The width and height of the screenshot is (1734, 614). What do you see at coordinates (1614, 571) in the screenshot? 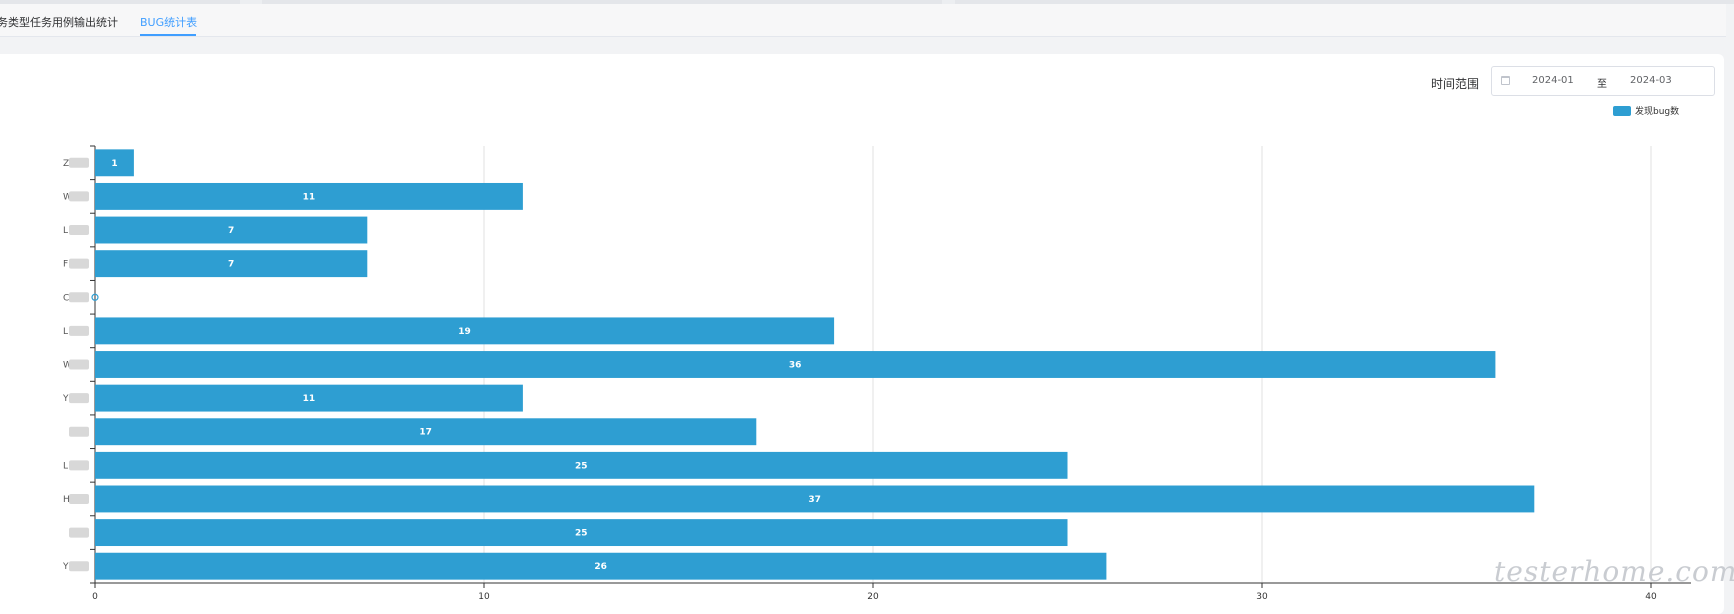
I see `watermark: testerhome.com` at bounding box center [1614, 571].